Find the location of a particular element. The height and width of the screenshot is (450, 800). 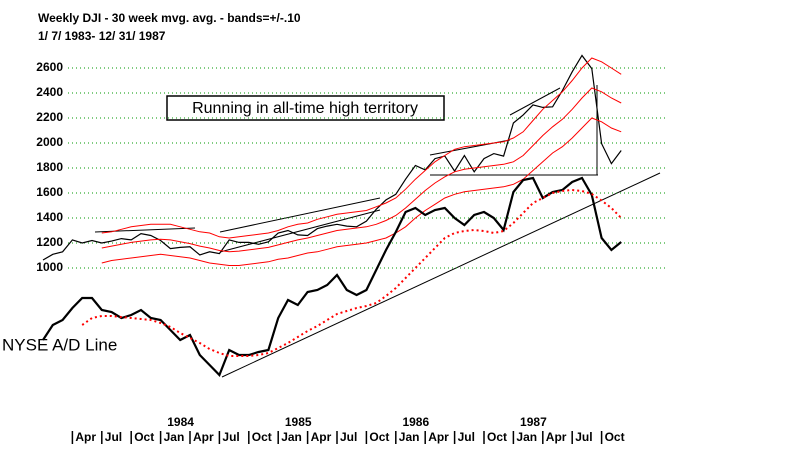

chart-subtitle: 1/ 7/ 1983- 12/ 31/ 1987 is located at coordinates (102, 36).